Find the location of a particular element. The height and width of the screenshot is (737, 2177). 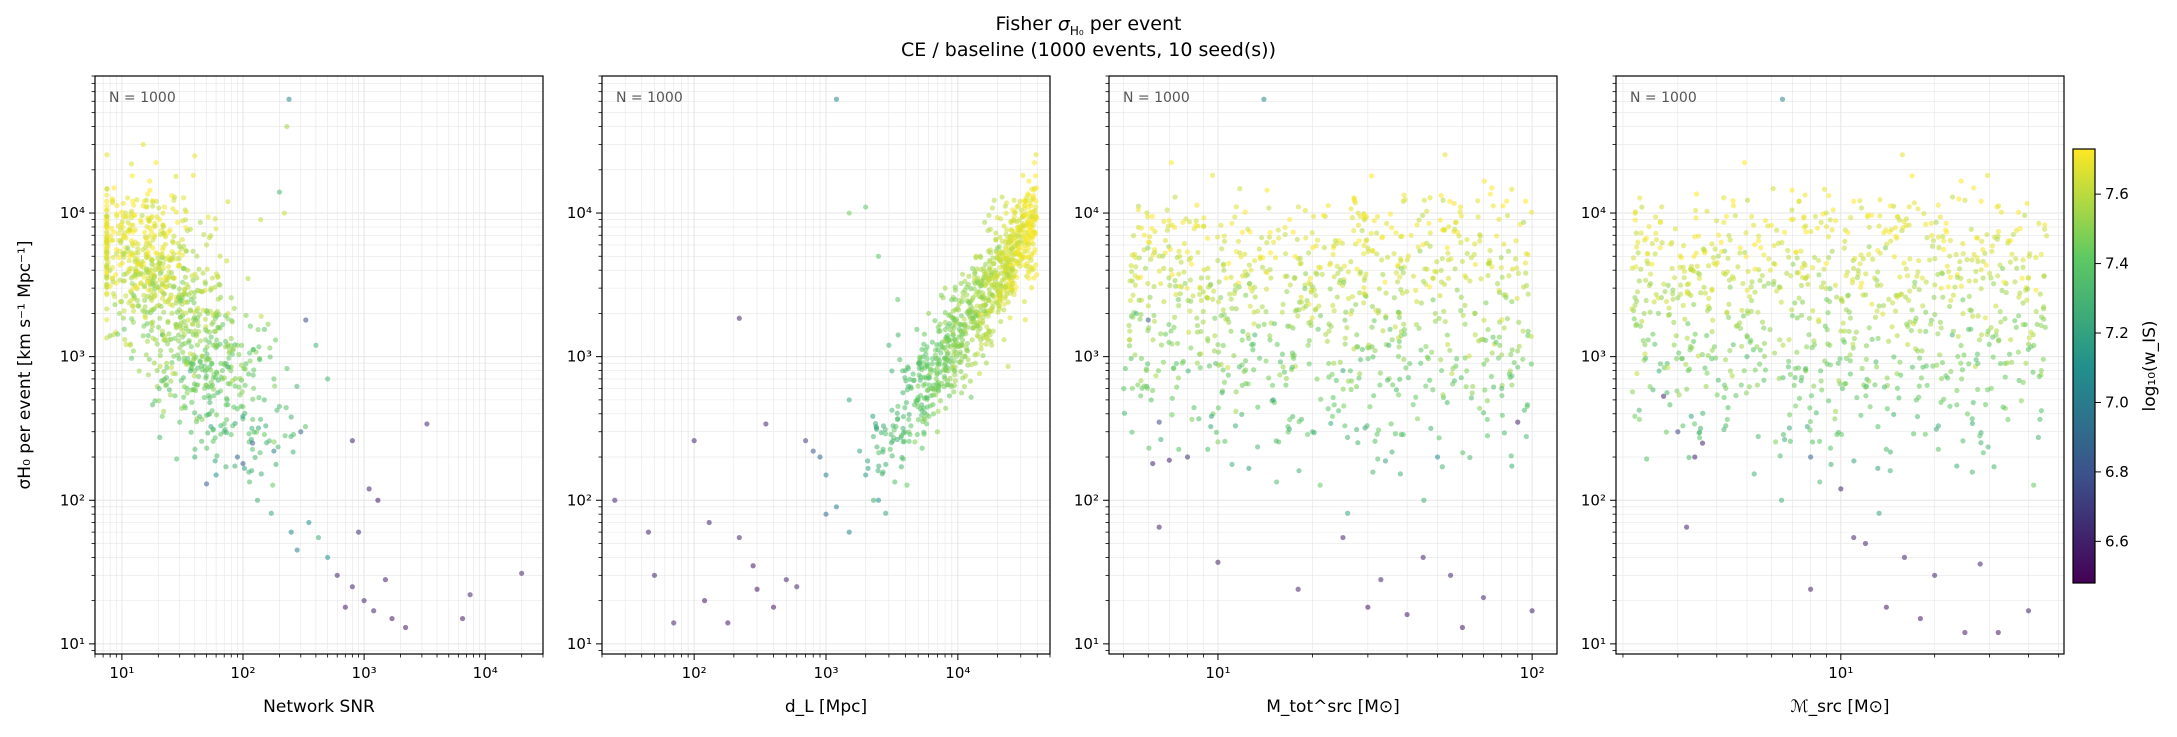

x-tick-label: 10¹ is located at coordinates (1840, 673).